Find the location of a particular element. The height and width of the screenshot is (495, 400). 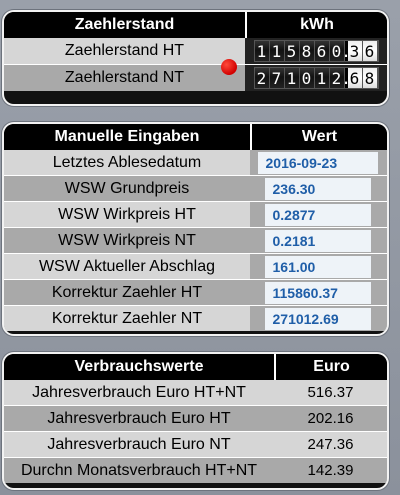

meter-value-ht: 1 1 5 8 6 0 . 3 6 is located at coordinates (316, 51).